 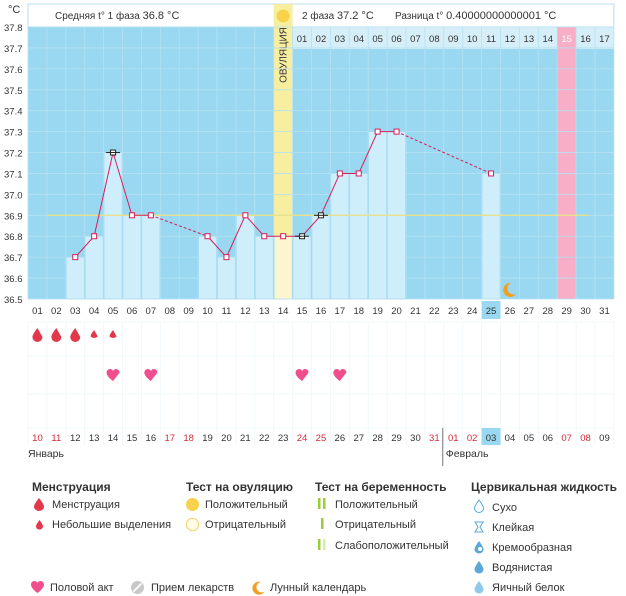 What do you see at coordinates (14, 10) in the screenshot?
I see `y-unit-label: °C` at bounding box center [14, 10].